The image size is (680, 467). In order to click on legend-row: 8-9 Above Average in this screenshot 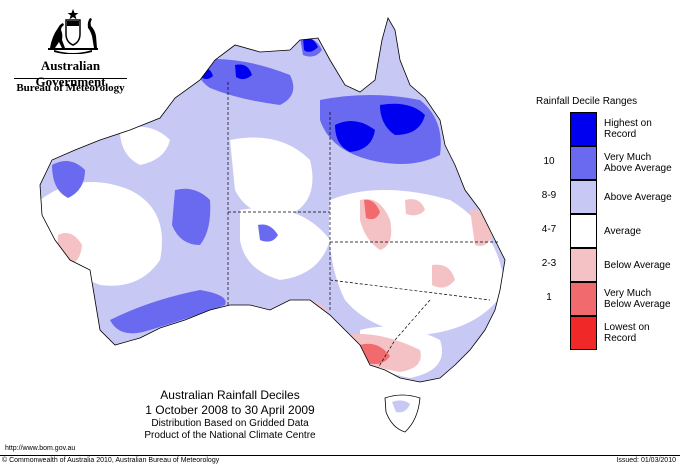, I will do `click(602, 197)`.